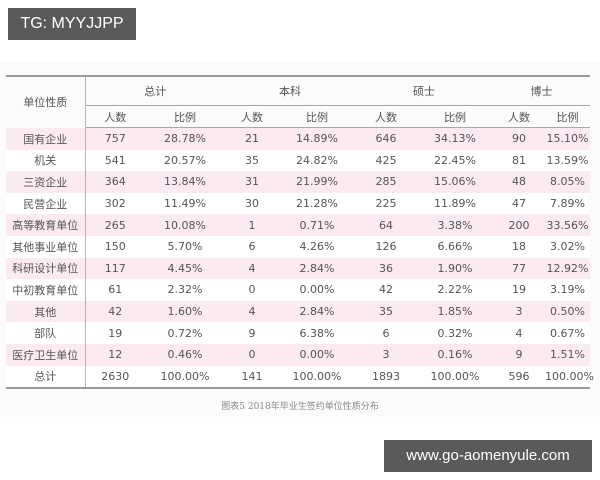 The image size is (600, 480). Describe the element at coordinates (185, 203) in the screenshot. I see `ratio-cell: 11.49%` at that location.